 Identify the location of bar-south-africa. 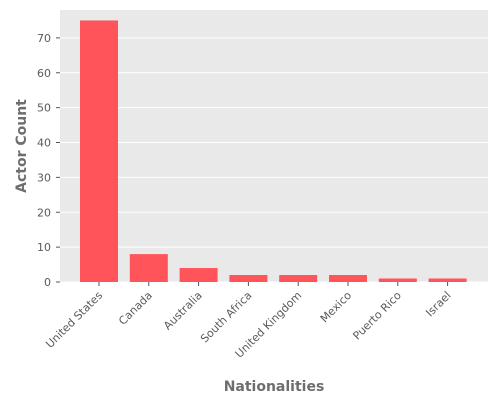
(248, 278).